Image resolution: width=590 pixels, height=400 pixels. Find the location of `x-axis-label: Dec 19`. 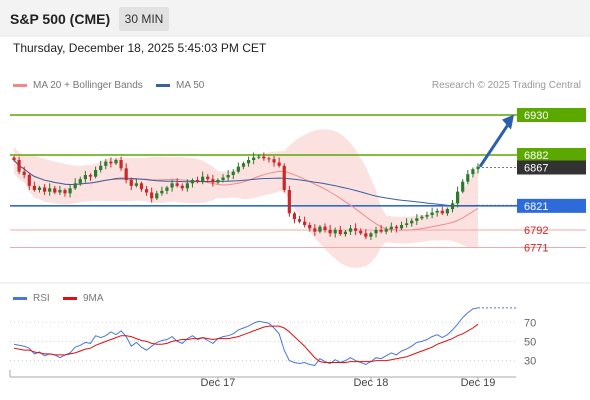

x-axis-label: Dec 19 is located at coordinates (478, 383).